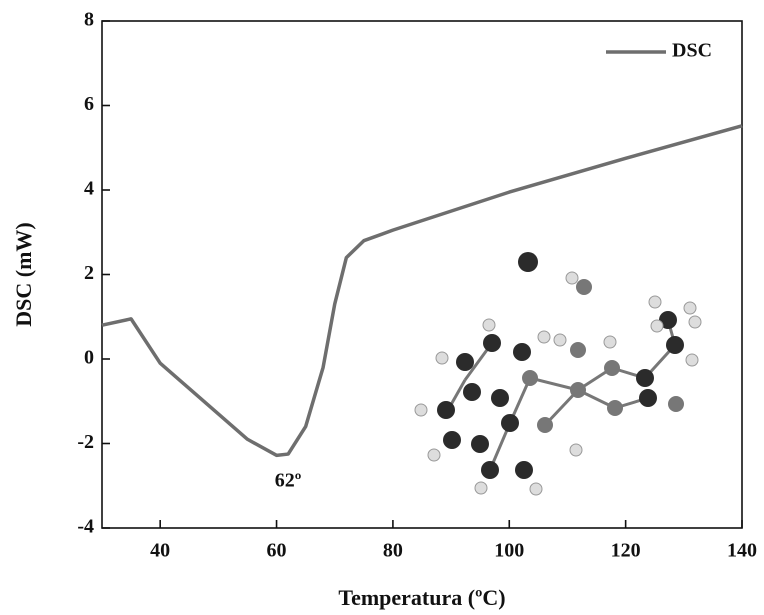  What do you see at coordinates (85, 527) in the screenshot?
I see `y-tick-label: -4` at bounding box center [85, 527].